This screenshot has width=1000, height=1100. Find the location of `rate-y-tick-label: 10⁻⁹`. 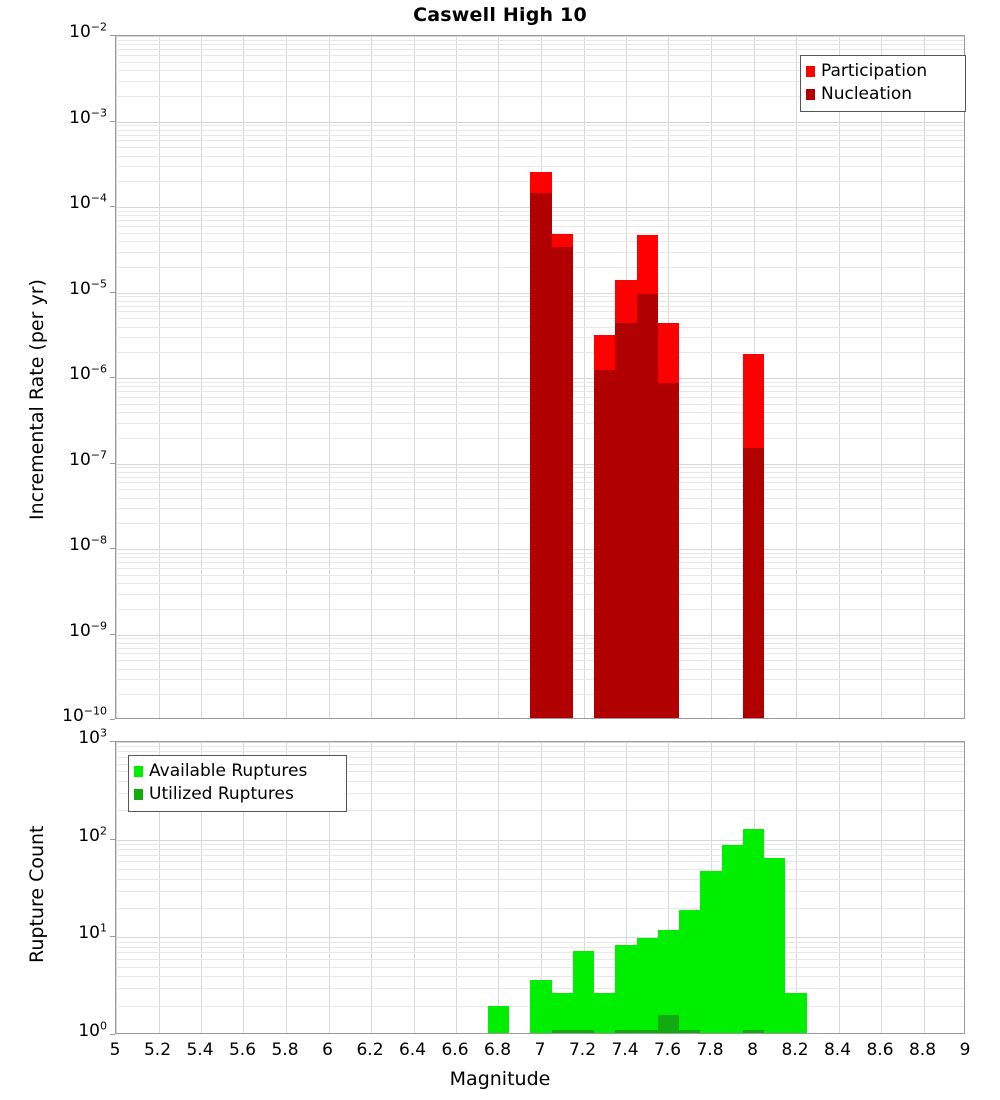

rate-y-tick-label: 10⁻⁹ is located at coordinates (88, 629).